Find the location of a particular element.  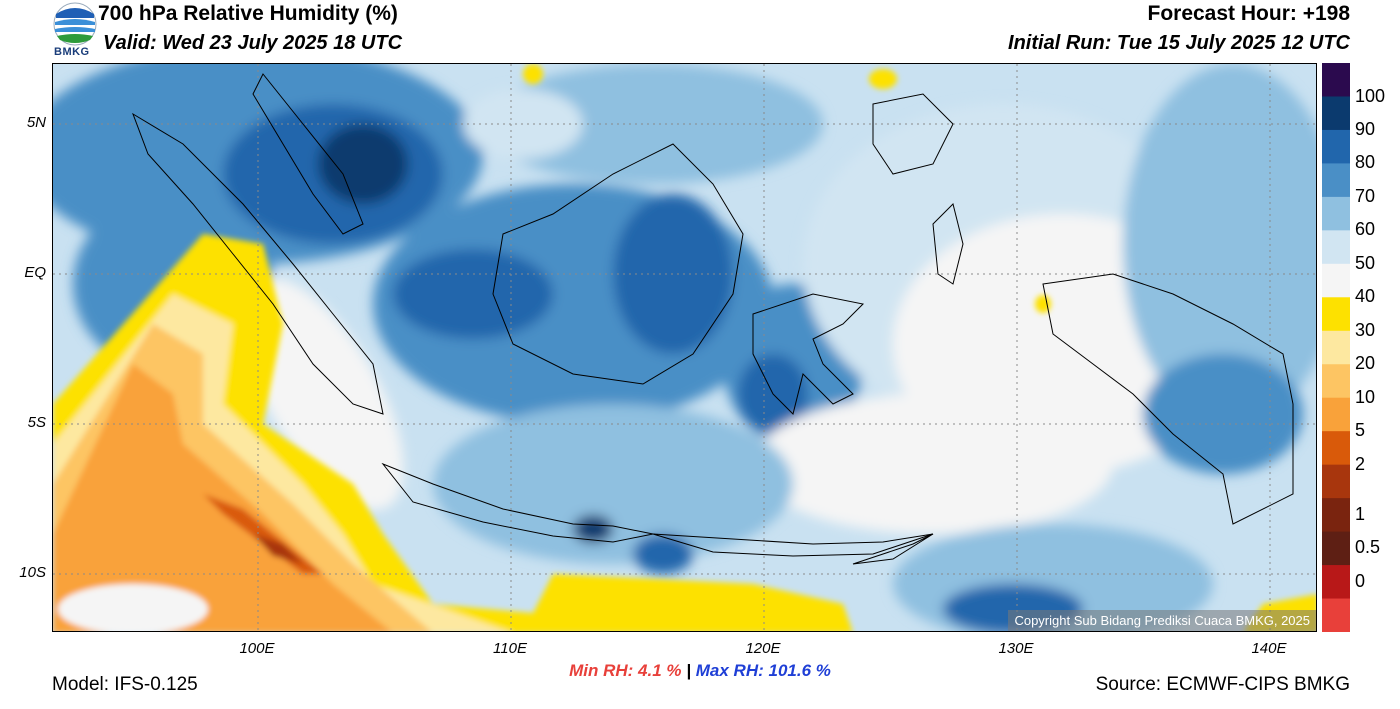

bmkg-logo-icon is located at coordinates (75, 24).